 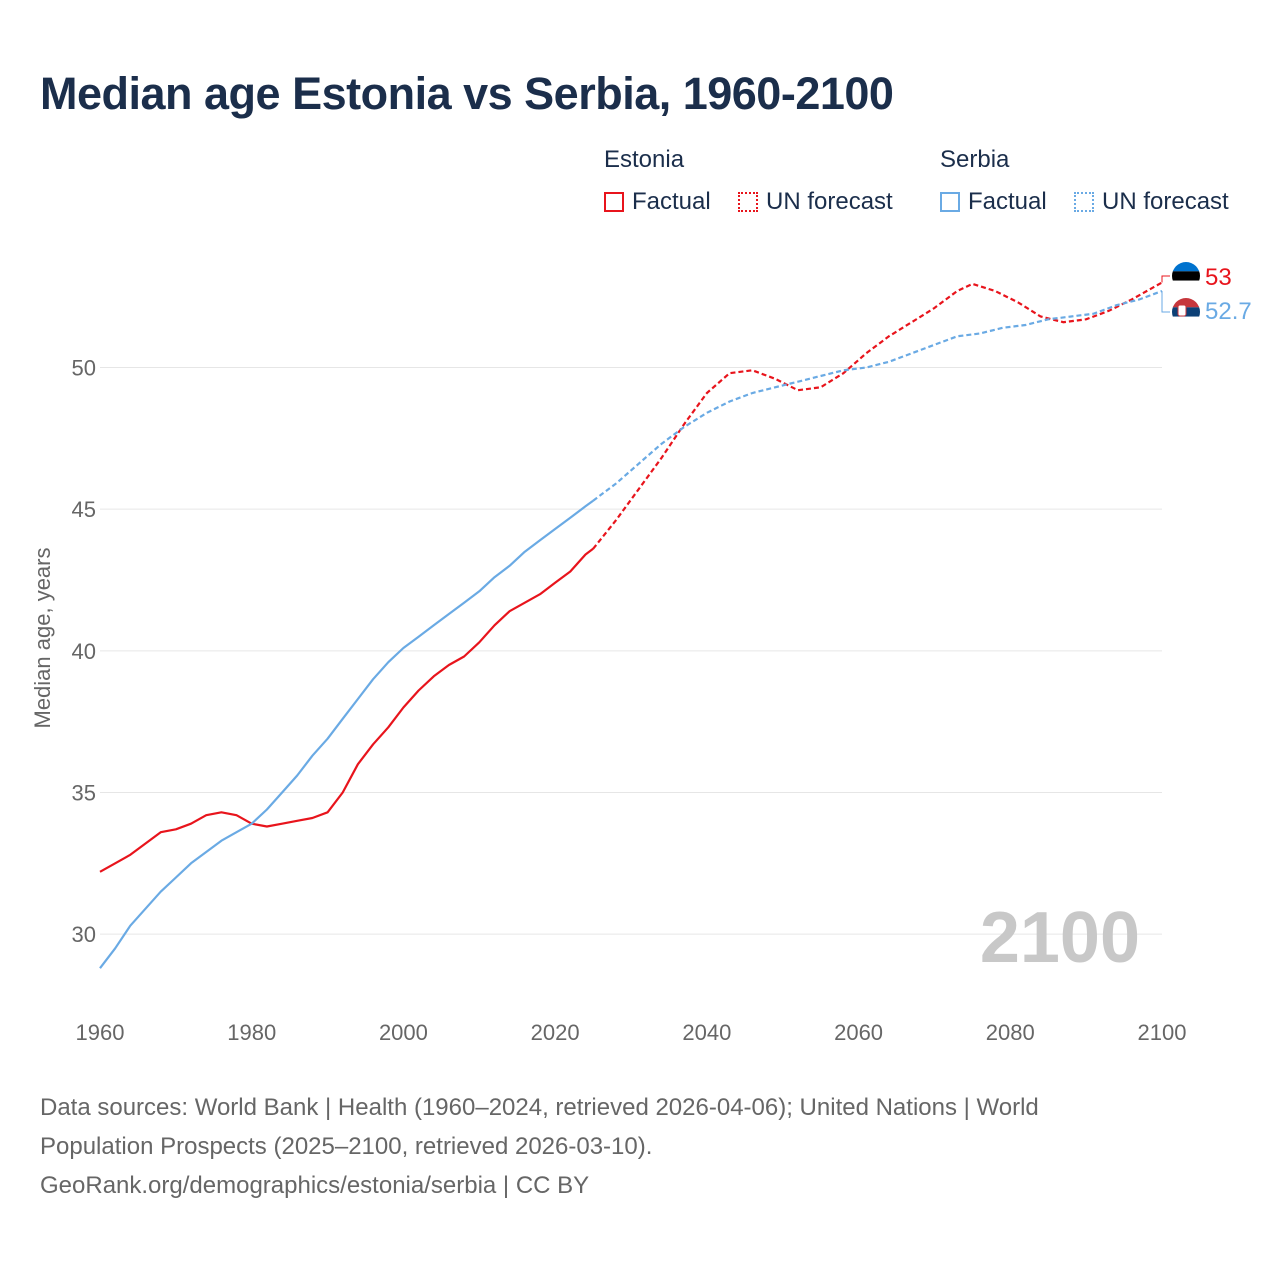 I want to click on legend-estonia-forecast: UN forecast, so click(x=815, y=202).